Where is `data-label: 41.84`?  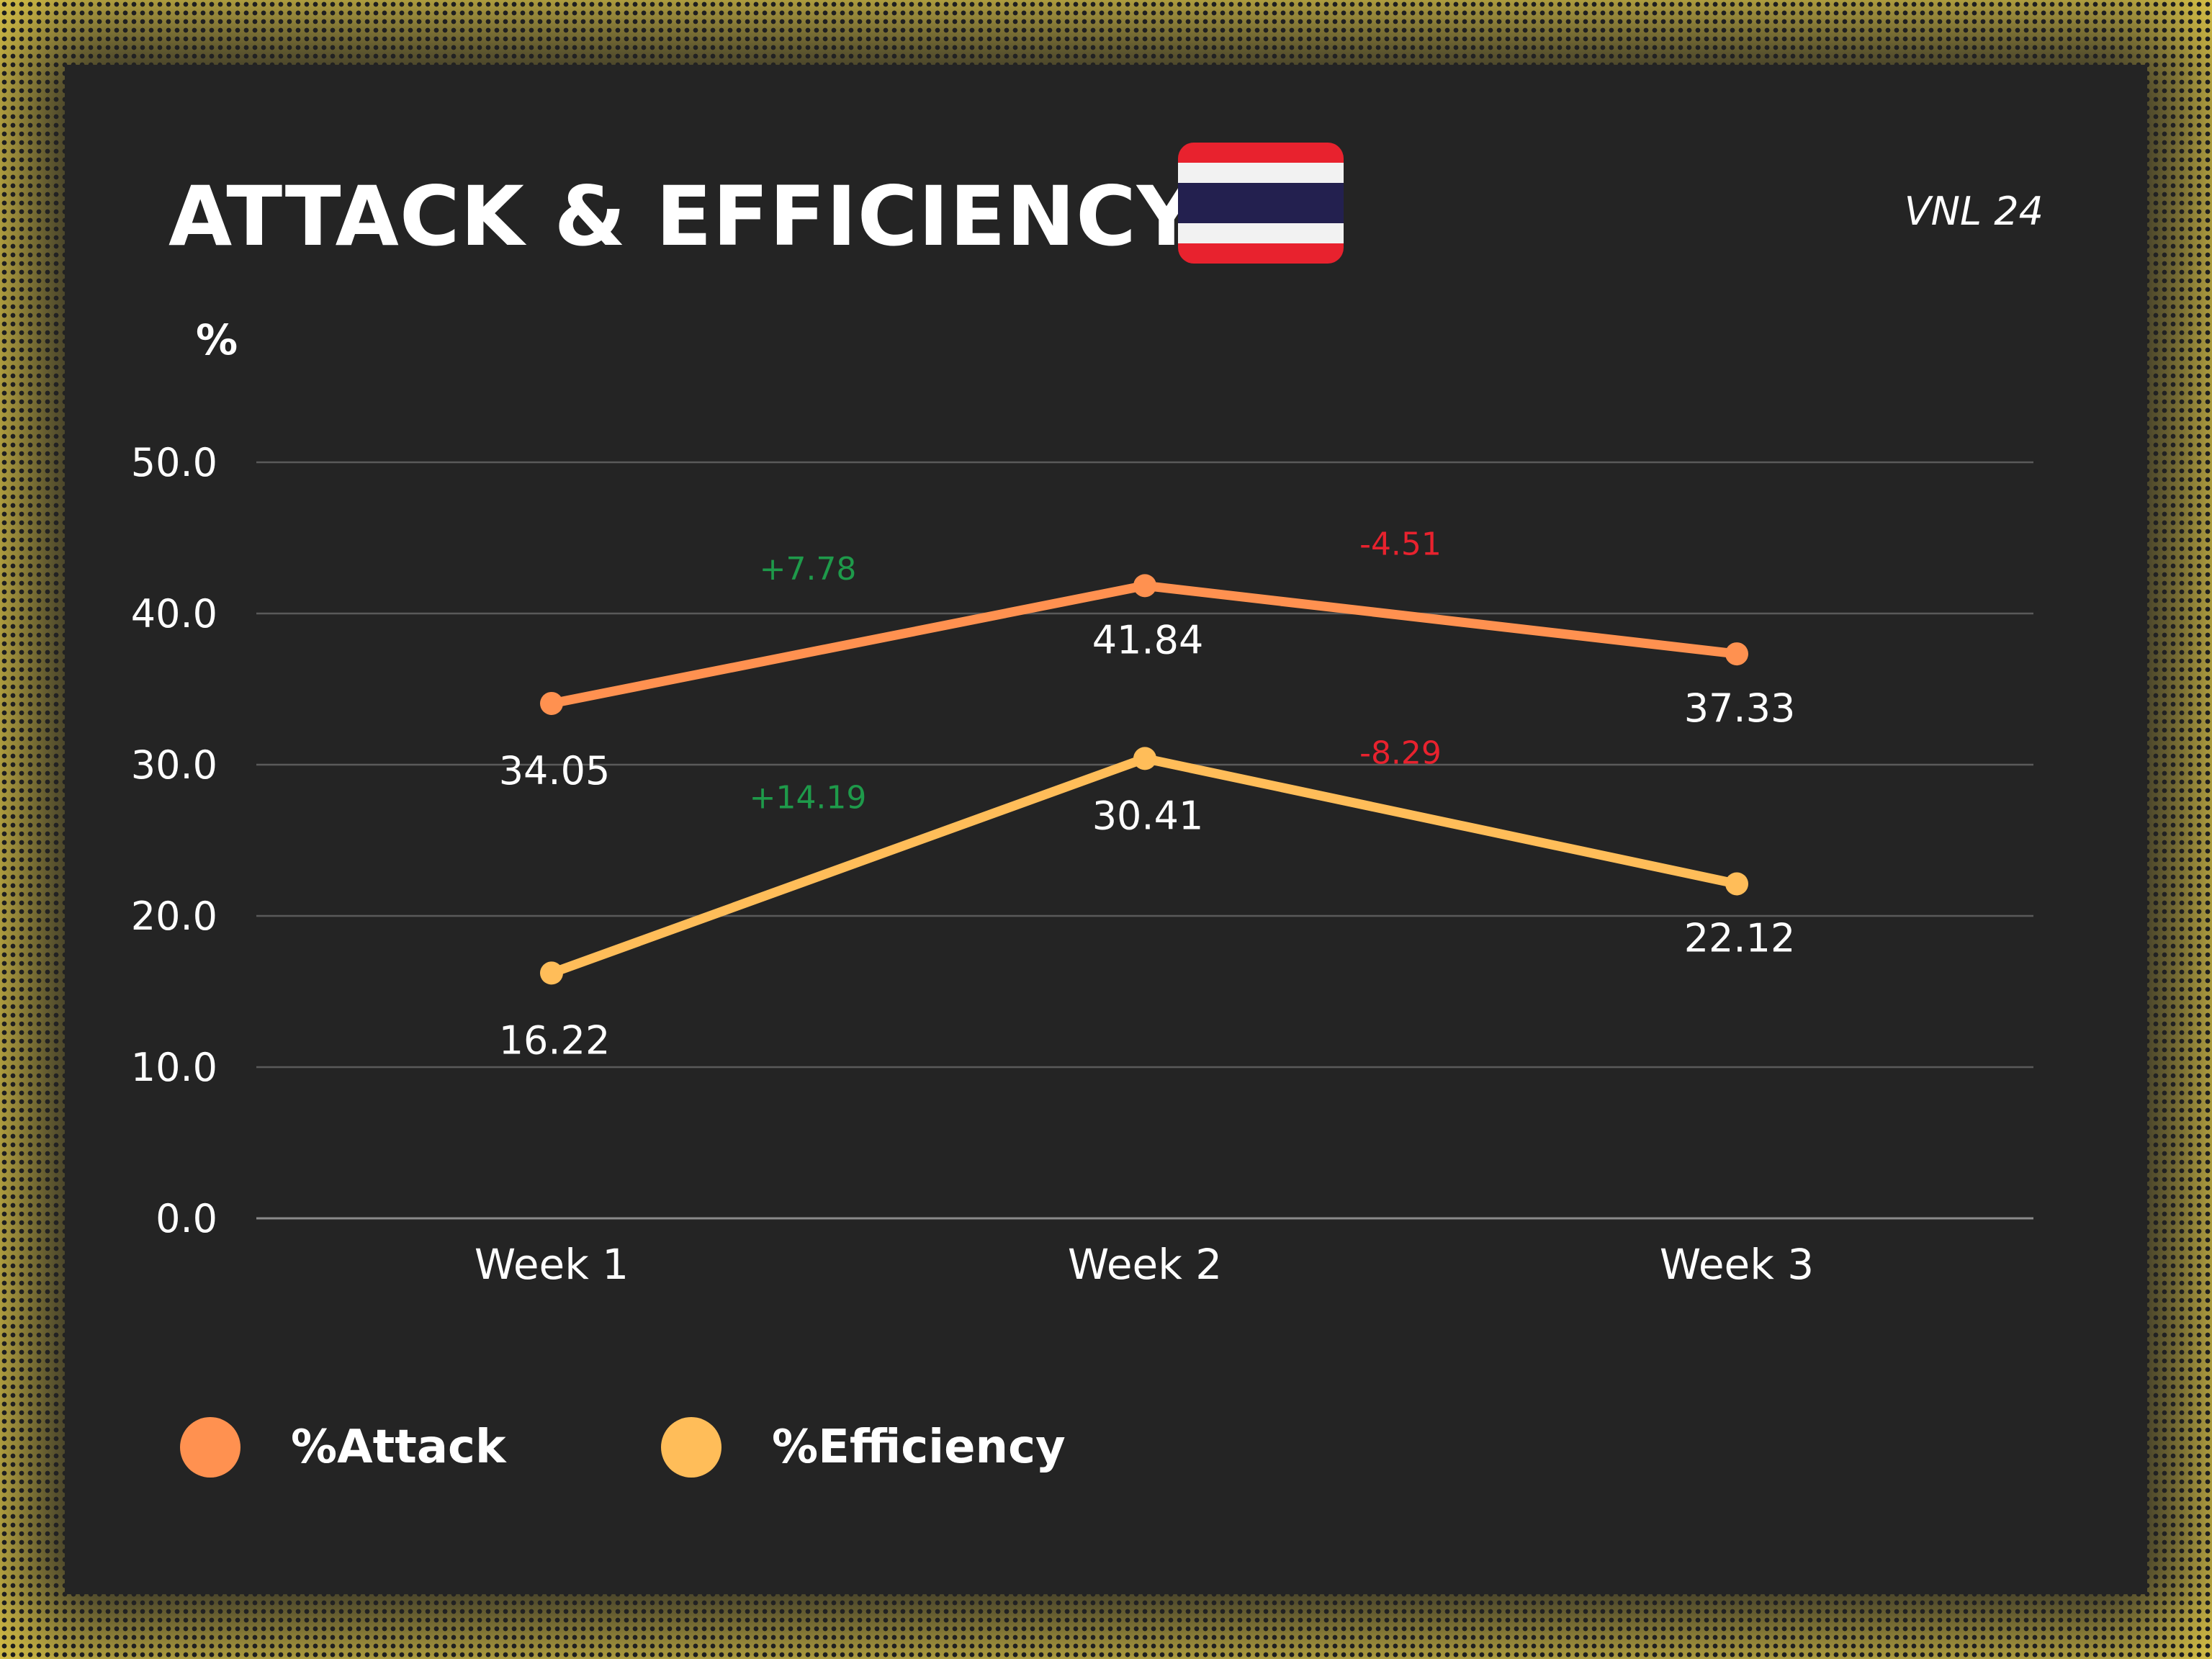 data-label: 41.84 is located at coordinates (1148, 639).